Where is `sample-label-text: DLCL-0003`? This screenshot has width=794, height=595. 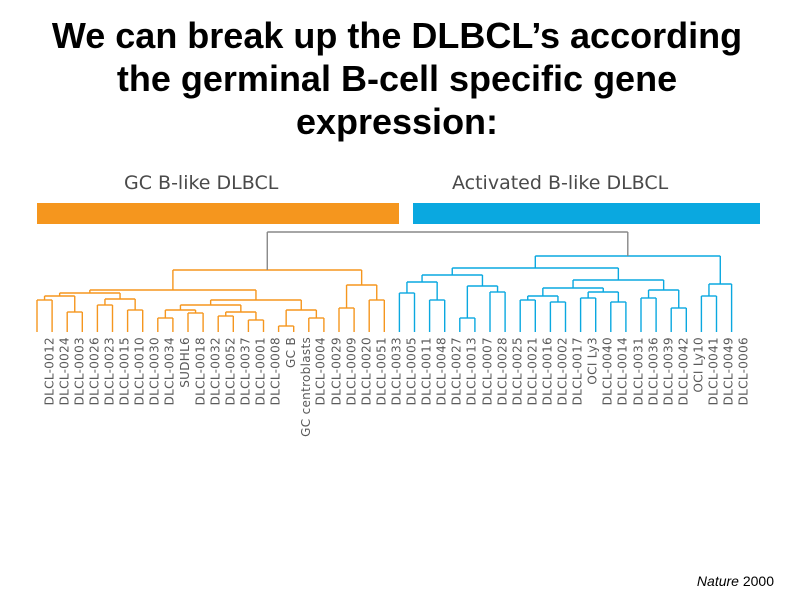 sample-label-text: DLCL-0003 is located at coordinates (79, 371).